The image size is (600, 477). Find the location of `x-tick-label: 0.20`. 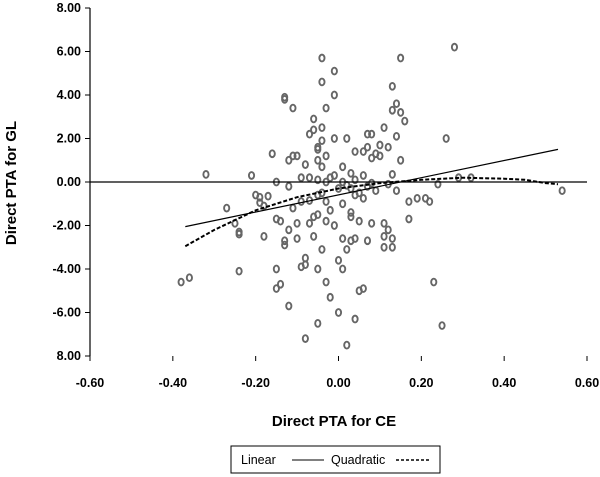

x-tick-label: 0.20 is located at coordinates (421, 383).